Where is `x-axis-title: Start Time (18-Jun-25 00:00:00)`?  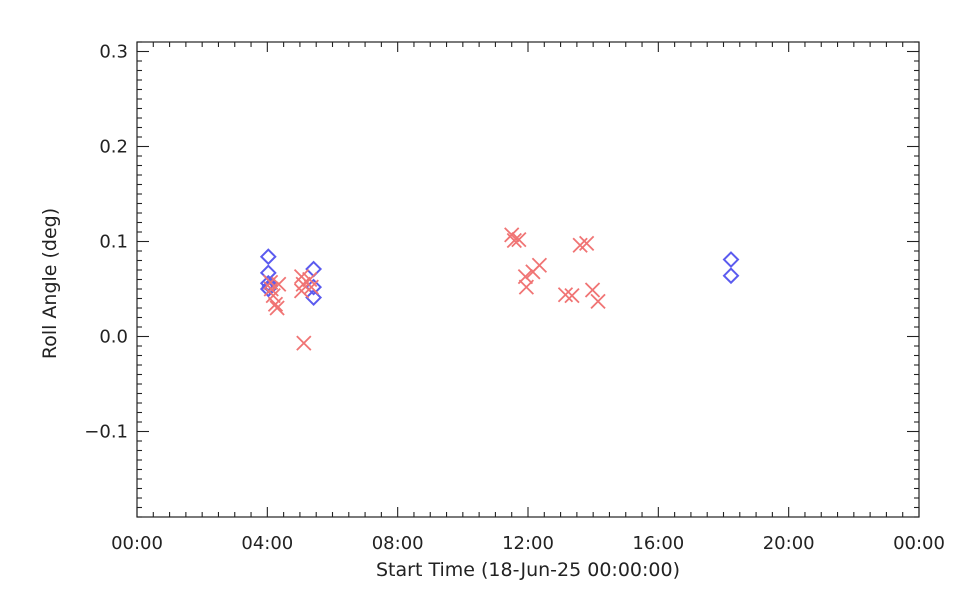 x-axis-title: Start Time (18-Jun-25 00:00:00) is located at coordinates (528, 570).